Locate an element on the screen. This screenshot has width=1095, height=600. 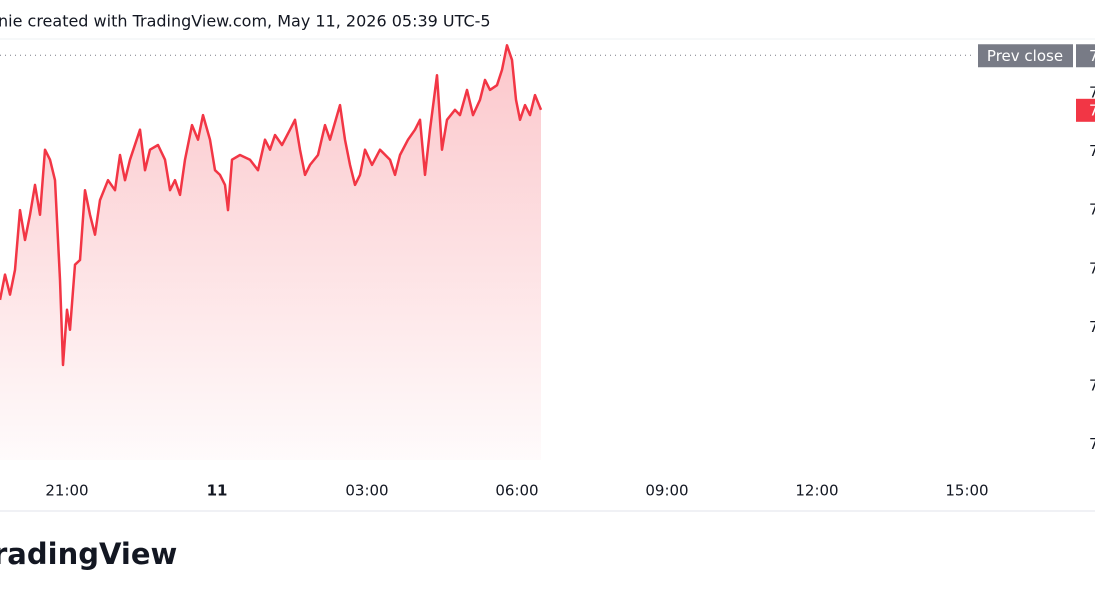
logo: radingView is located at coordinates (88, 554).